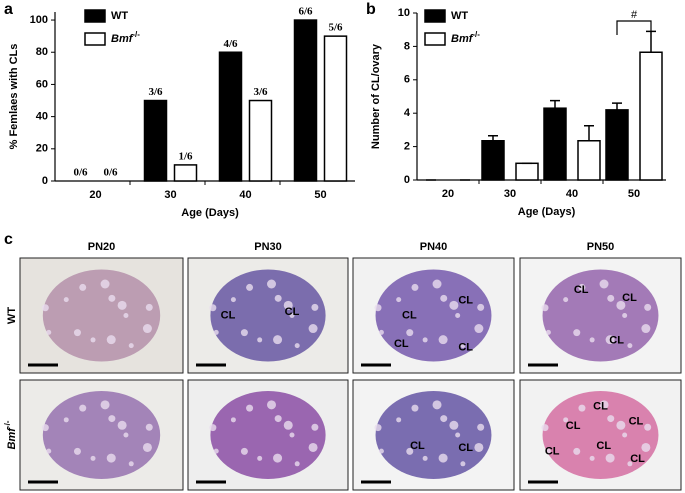  What do you see at coordinates (371, 9) in the screenshot?
I see `panel-label: b` at bounding box center [371, 9].